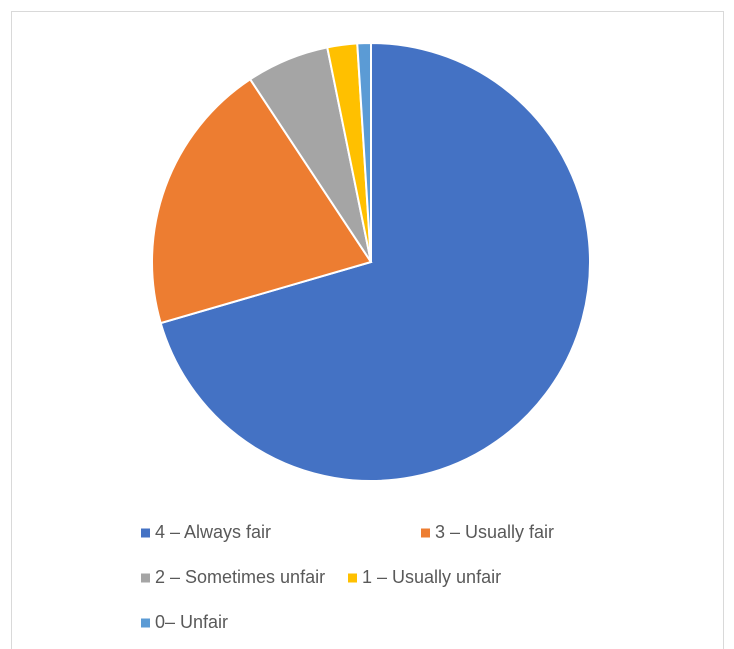 This screenshot has height=649, width=734. What do you see at coordinates (494, 532) in the screenshot?
I see `legend-label: 3 – Usually fair` at bounding box center [494, 532].